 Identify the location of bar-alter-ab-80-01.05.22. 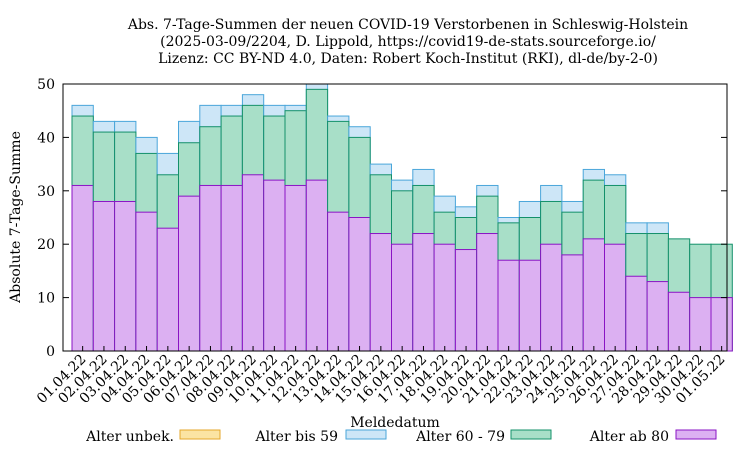
(721, 324).